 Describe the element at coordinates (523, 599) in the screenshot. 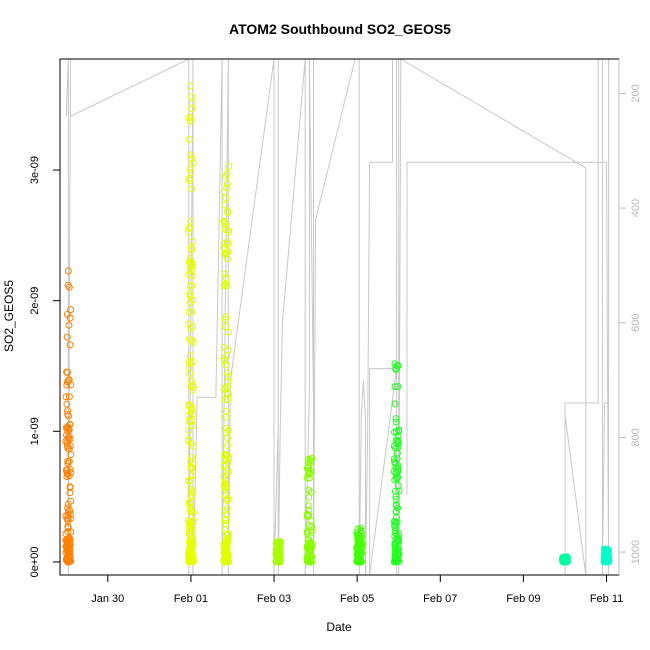

I see `x-tick-label: Feb 09` at that location.